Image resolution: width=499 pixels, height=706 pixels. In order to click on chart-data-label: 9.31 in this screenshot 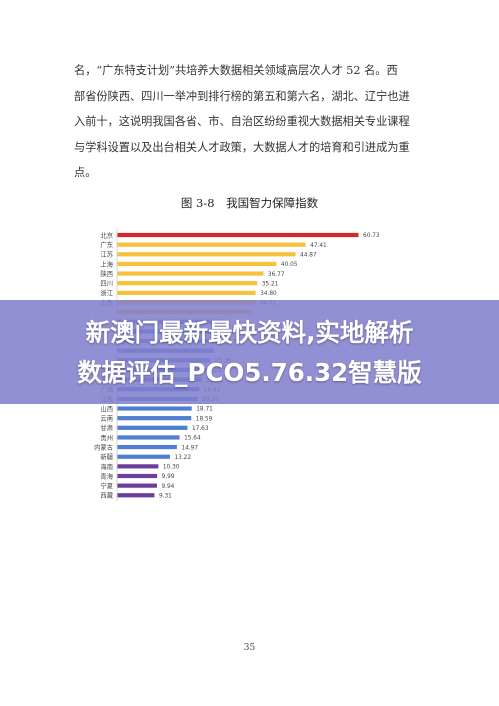, I will do `click(165, 496)`.